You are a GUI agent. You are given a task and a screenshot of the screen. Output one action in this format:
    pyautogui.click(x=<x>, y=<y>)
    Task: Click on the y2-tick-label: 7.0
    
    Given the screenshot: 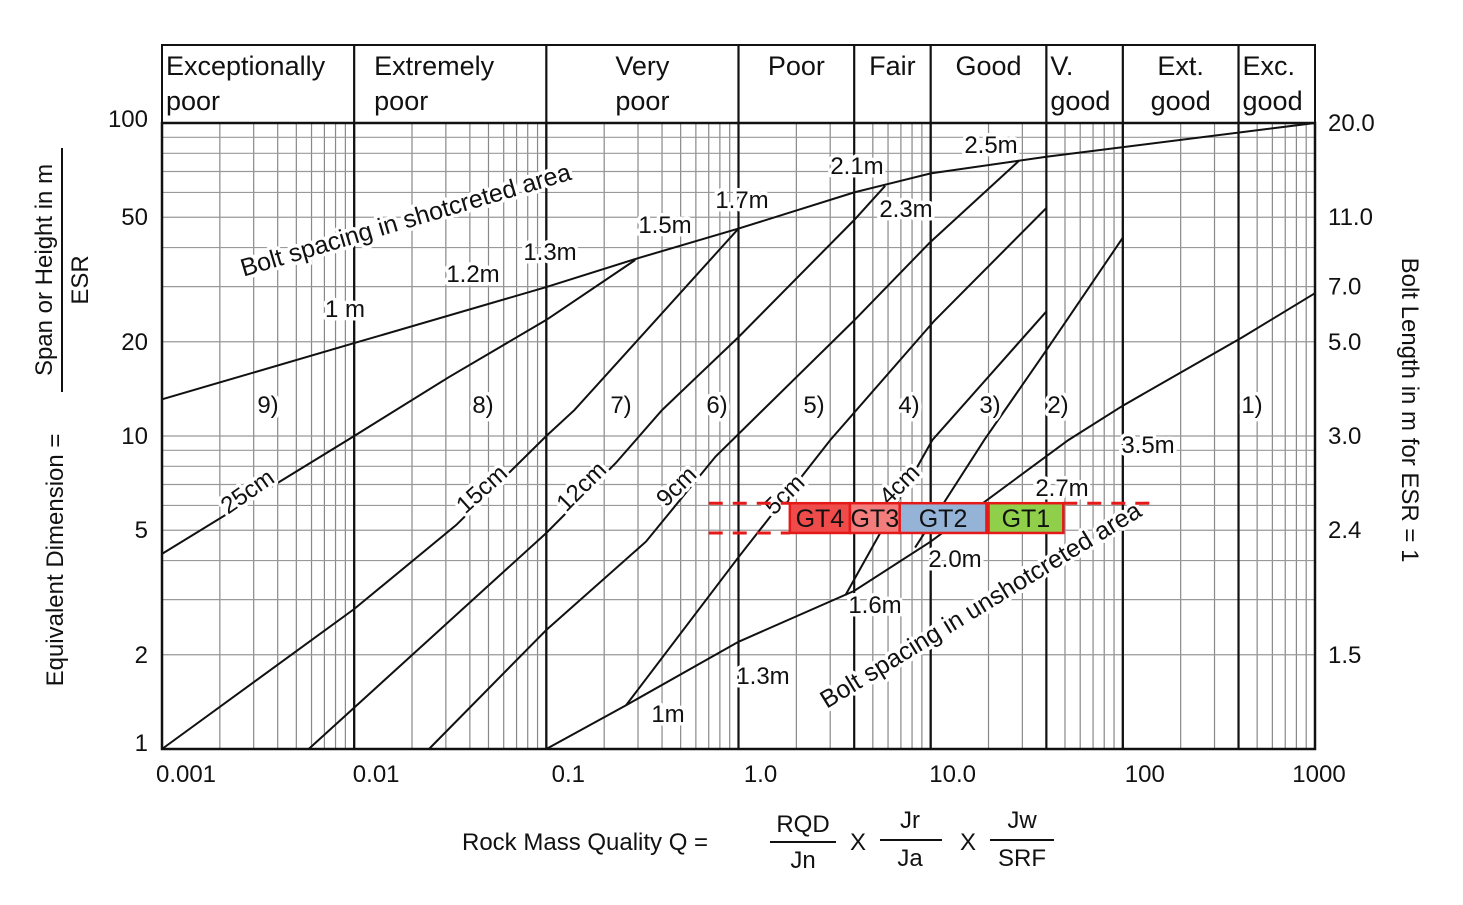 What is the action you would take?
    pyautogui.click(x=1344, y=287)
    